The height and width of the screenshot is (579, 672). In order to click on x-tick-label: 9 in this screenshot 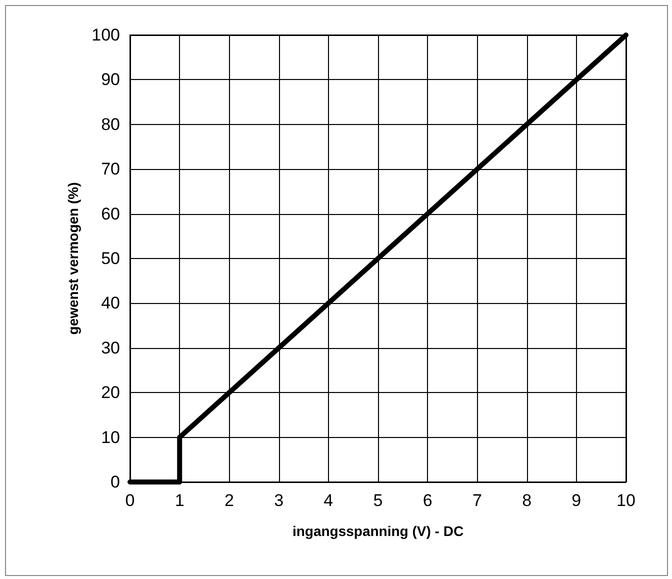, I will do `click(577, 500)`.